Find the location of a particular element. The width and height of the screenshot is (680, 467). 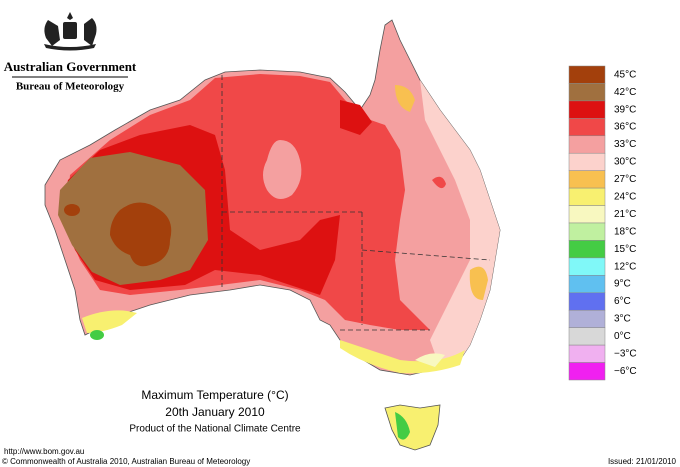

legend-label: 3°C is located at coordinates (622, 319).